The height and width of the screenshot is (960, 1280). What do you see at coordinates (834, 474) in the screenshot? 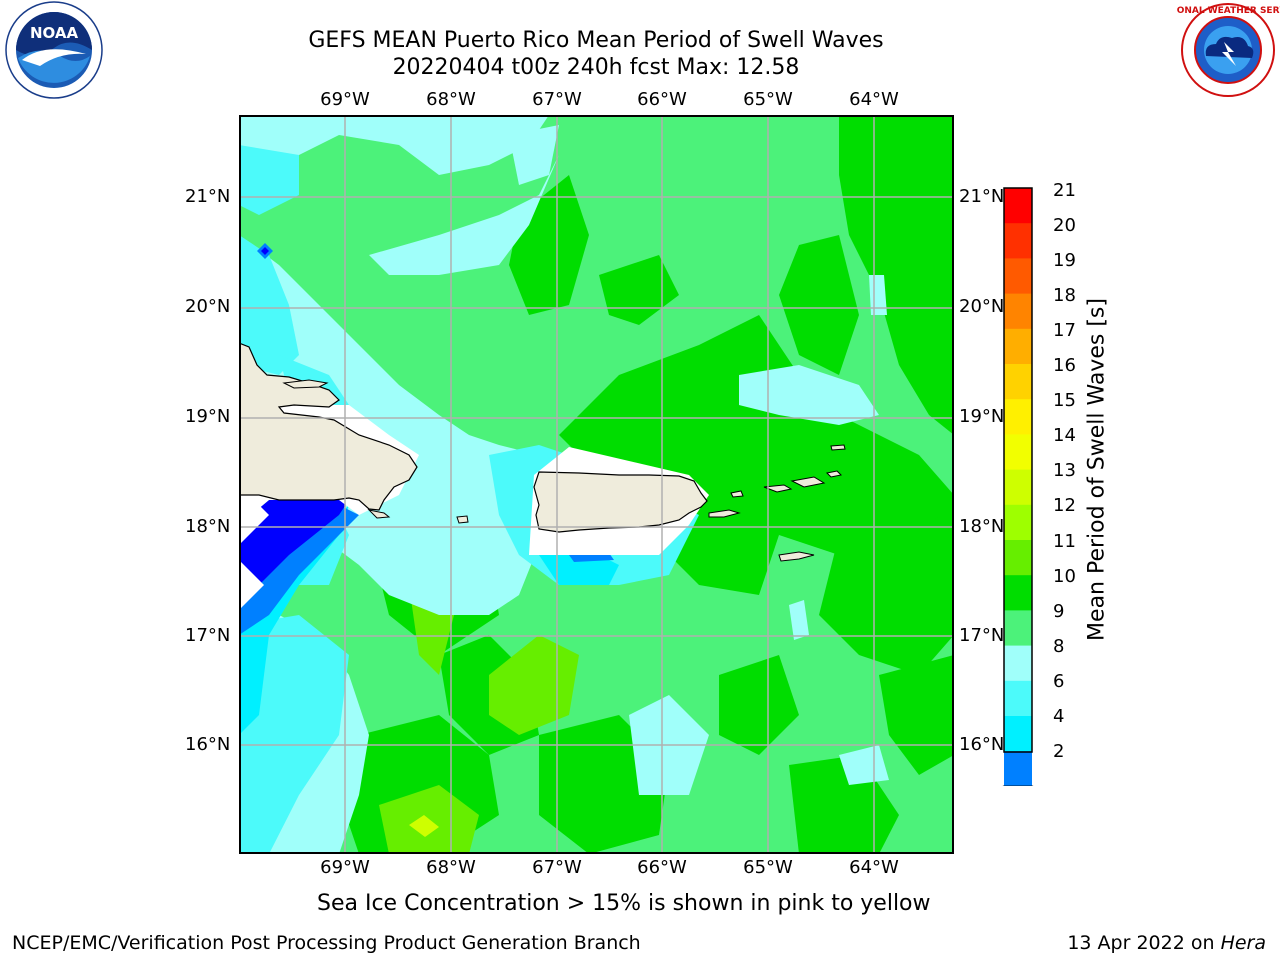
I see `land-virgin-gorda` at bounding box center [834, 474].